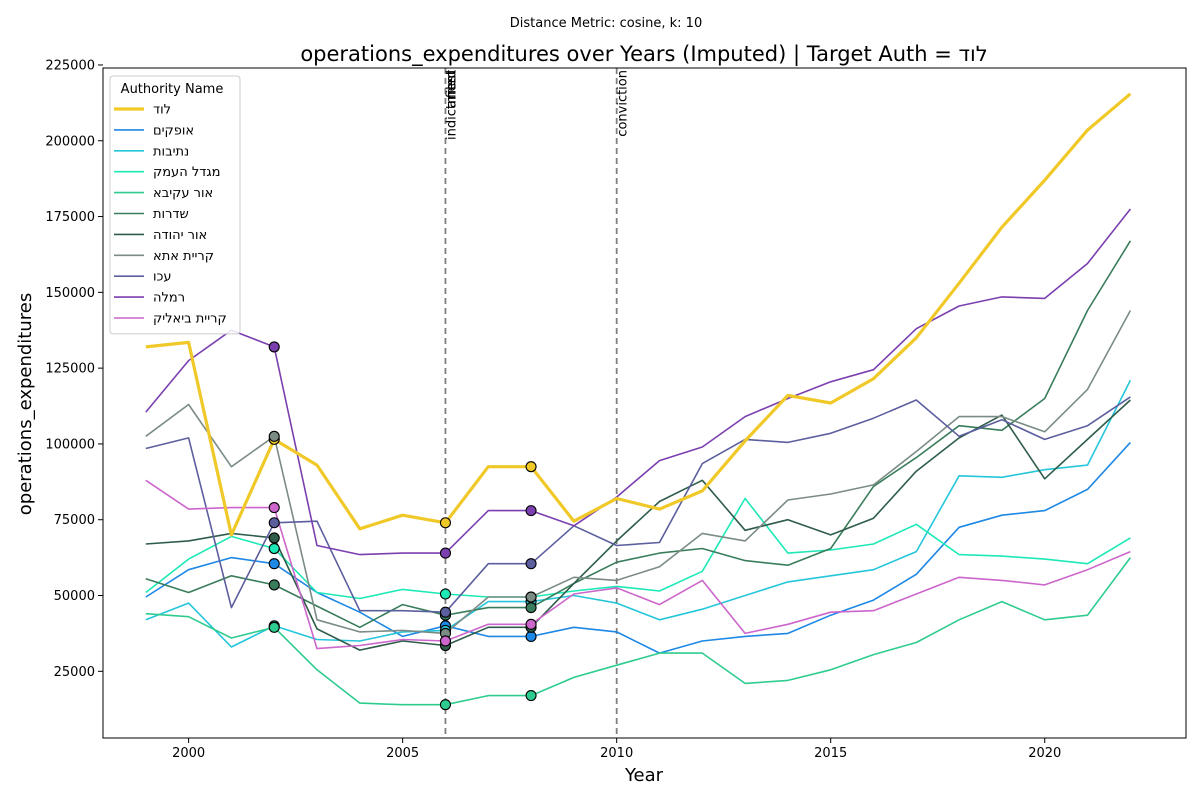  What do you see at coordinates (190, 319) in the screenshot?
I see `legend-entry: קריית ביאליק` at bounding box center [190, 319].